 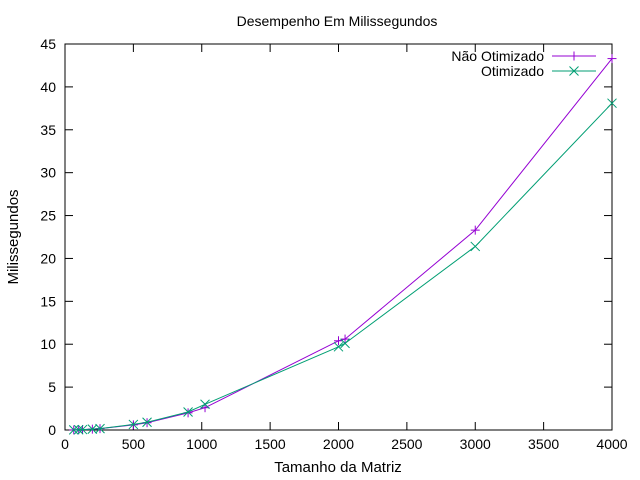 What do you see at coordinates (497, 56) in the screenshot?
I see `legend-label: Não Otimizado` at bounding box center [497, 56].